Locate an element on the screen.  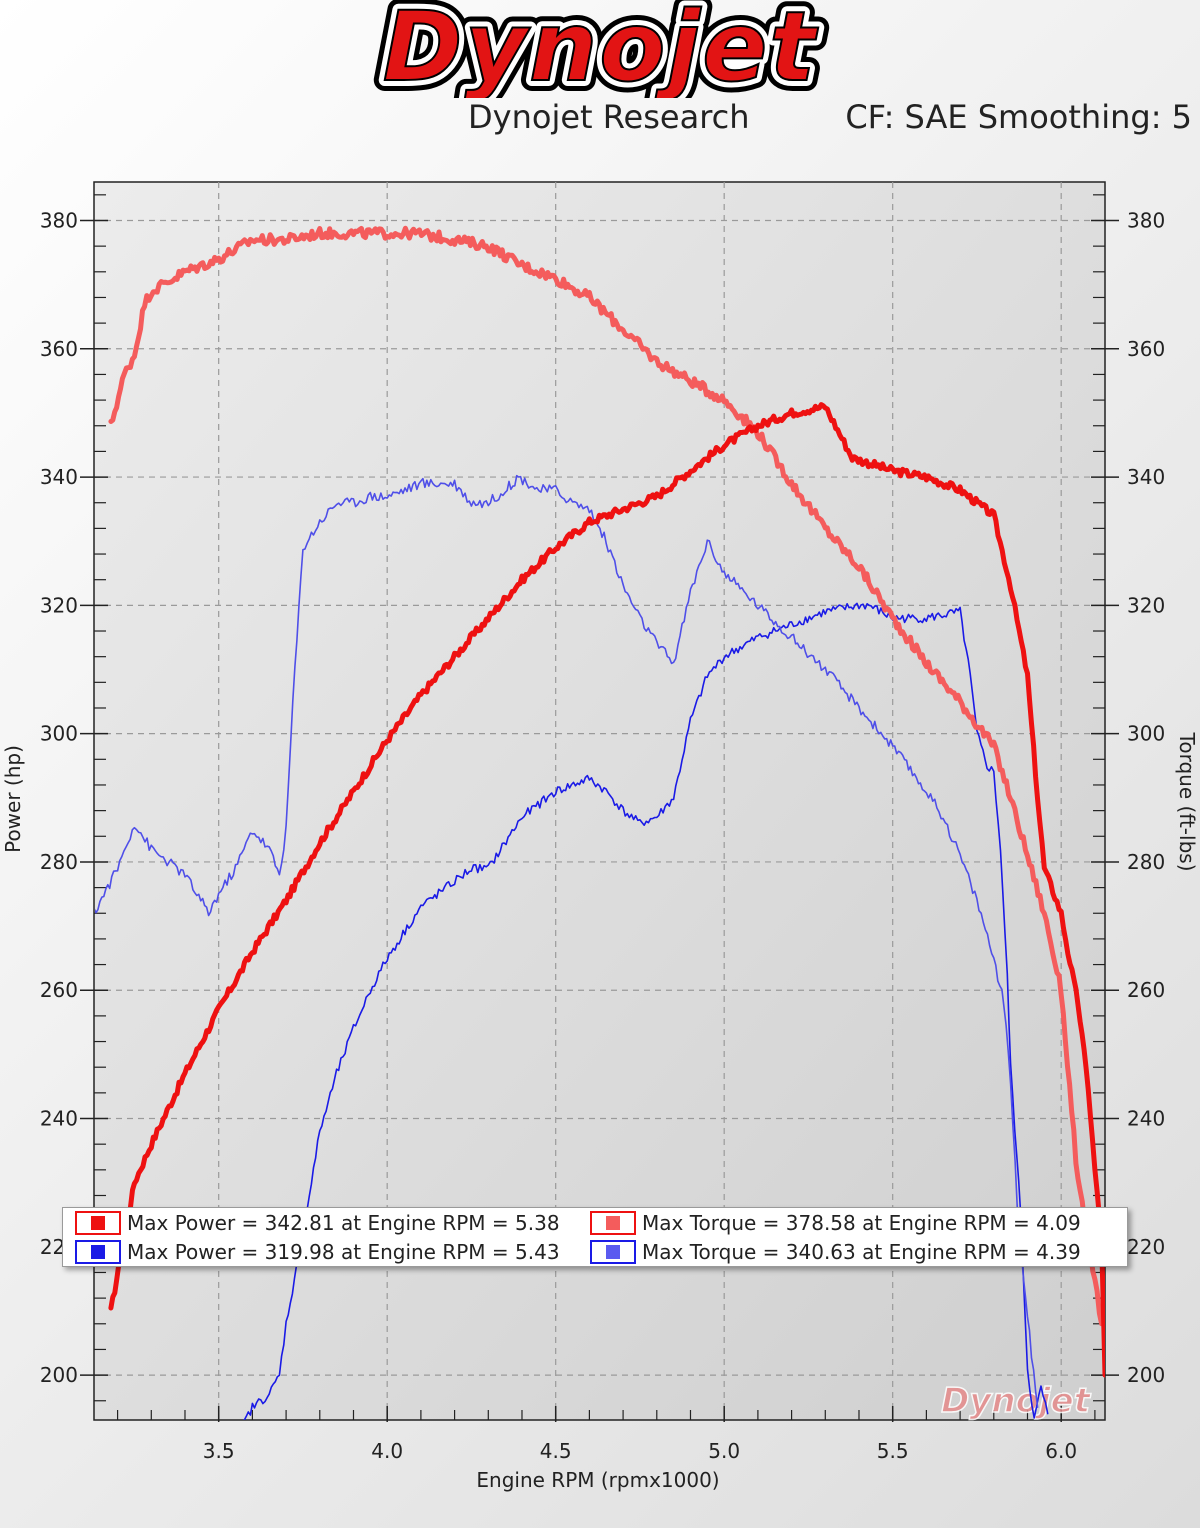
legend-item-power-run2: Max Power = 319.98 at Engine RPM = 5.43 is located at coordinates (317, 1251).